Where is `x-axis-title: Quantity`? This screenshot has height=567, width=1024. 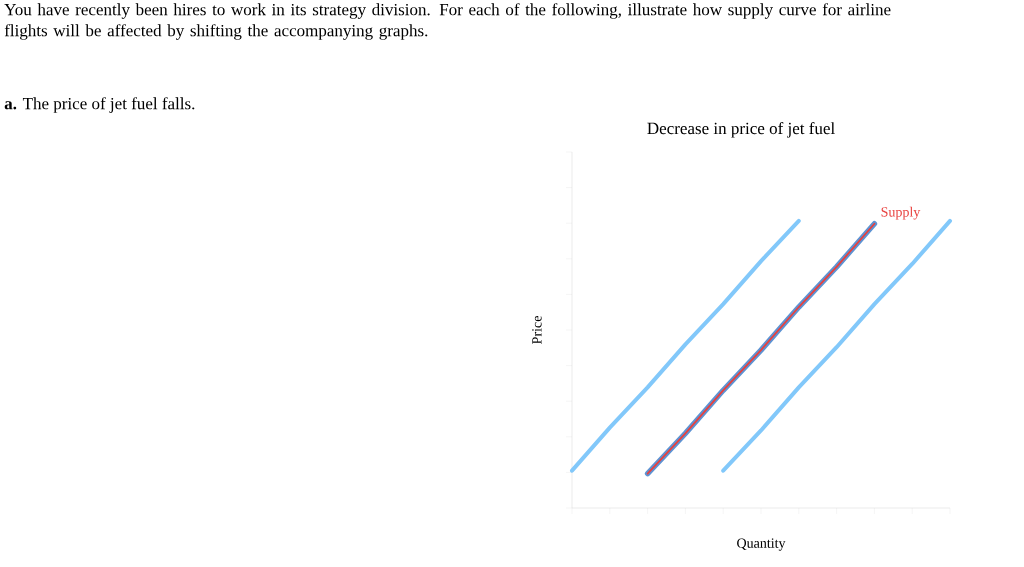 x-axis-title: Quantity is located at coordinates (761, 544).